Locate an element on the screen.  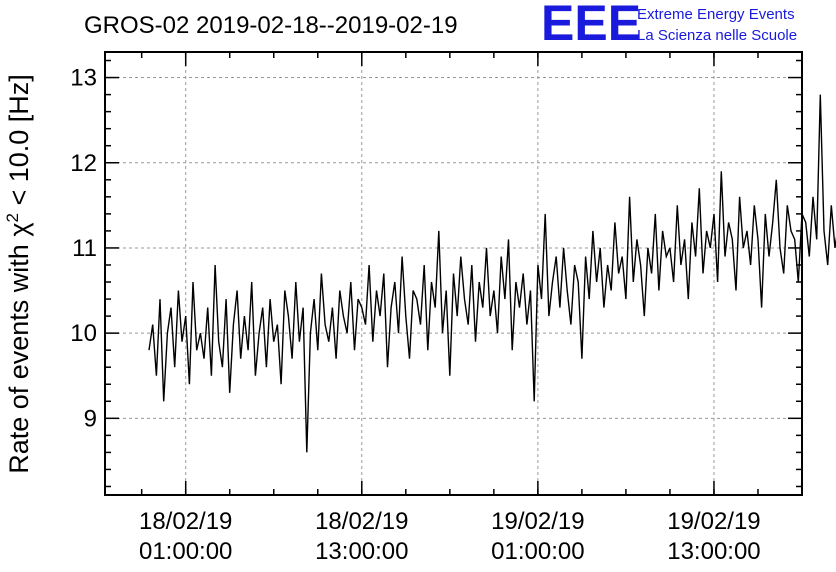
chart-title: GROS-02 2019-02-18--2019-02-19 is located at coordinates (271, 25).